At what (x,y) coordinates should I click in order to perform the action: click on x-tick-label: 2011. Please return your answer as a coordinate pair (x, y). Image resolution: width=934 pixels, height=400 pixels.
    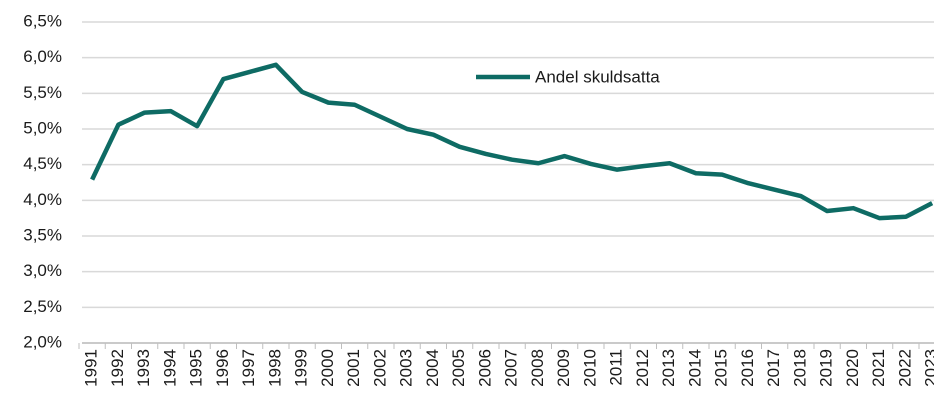
    Looking at the image, I should click on (616, 367).